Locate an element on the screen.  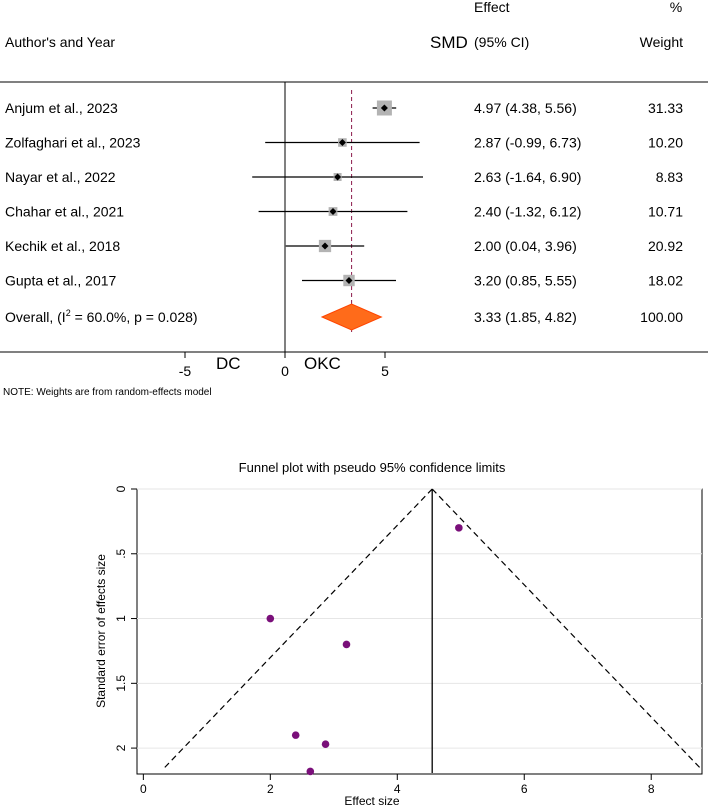
study-weight-text: 8.83 is located at coordinates (669, 177).